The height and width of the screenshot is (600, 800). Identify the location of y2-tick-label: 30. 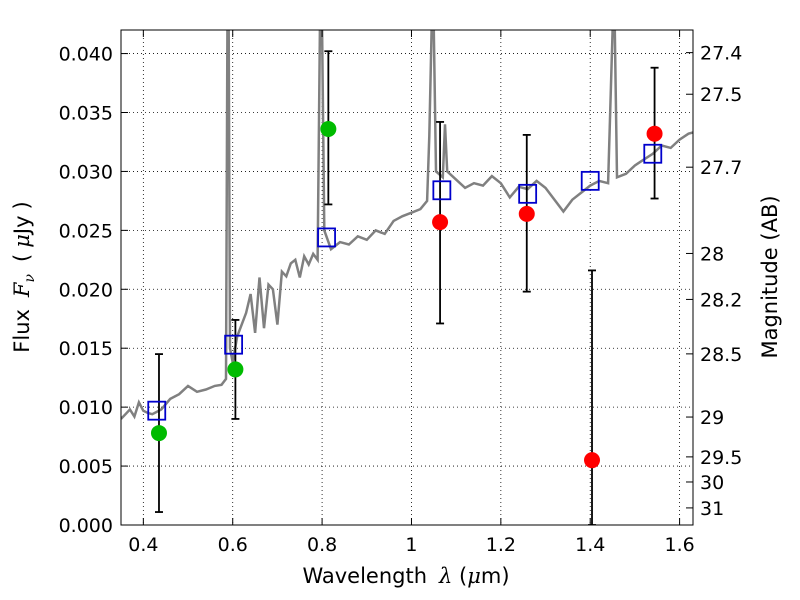
(712, 483).